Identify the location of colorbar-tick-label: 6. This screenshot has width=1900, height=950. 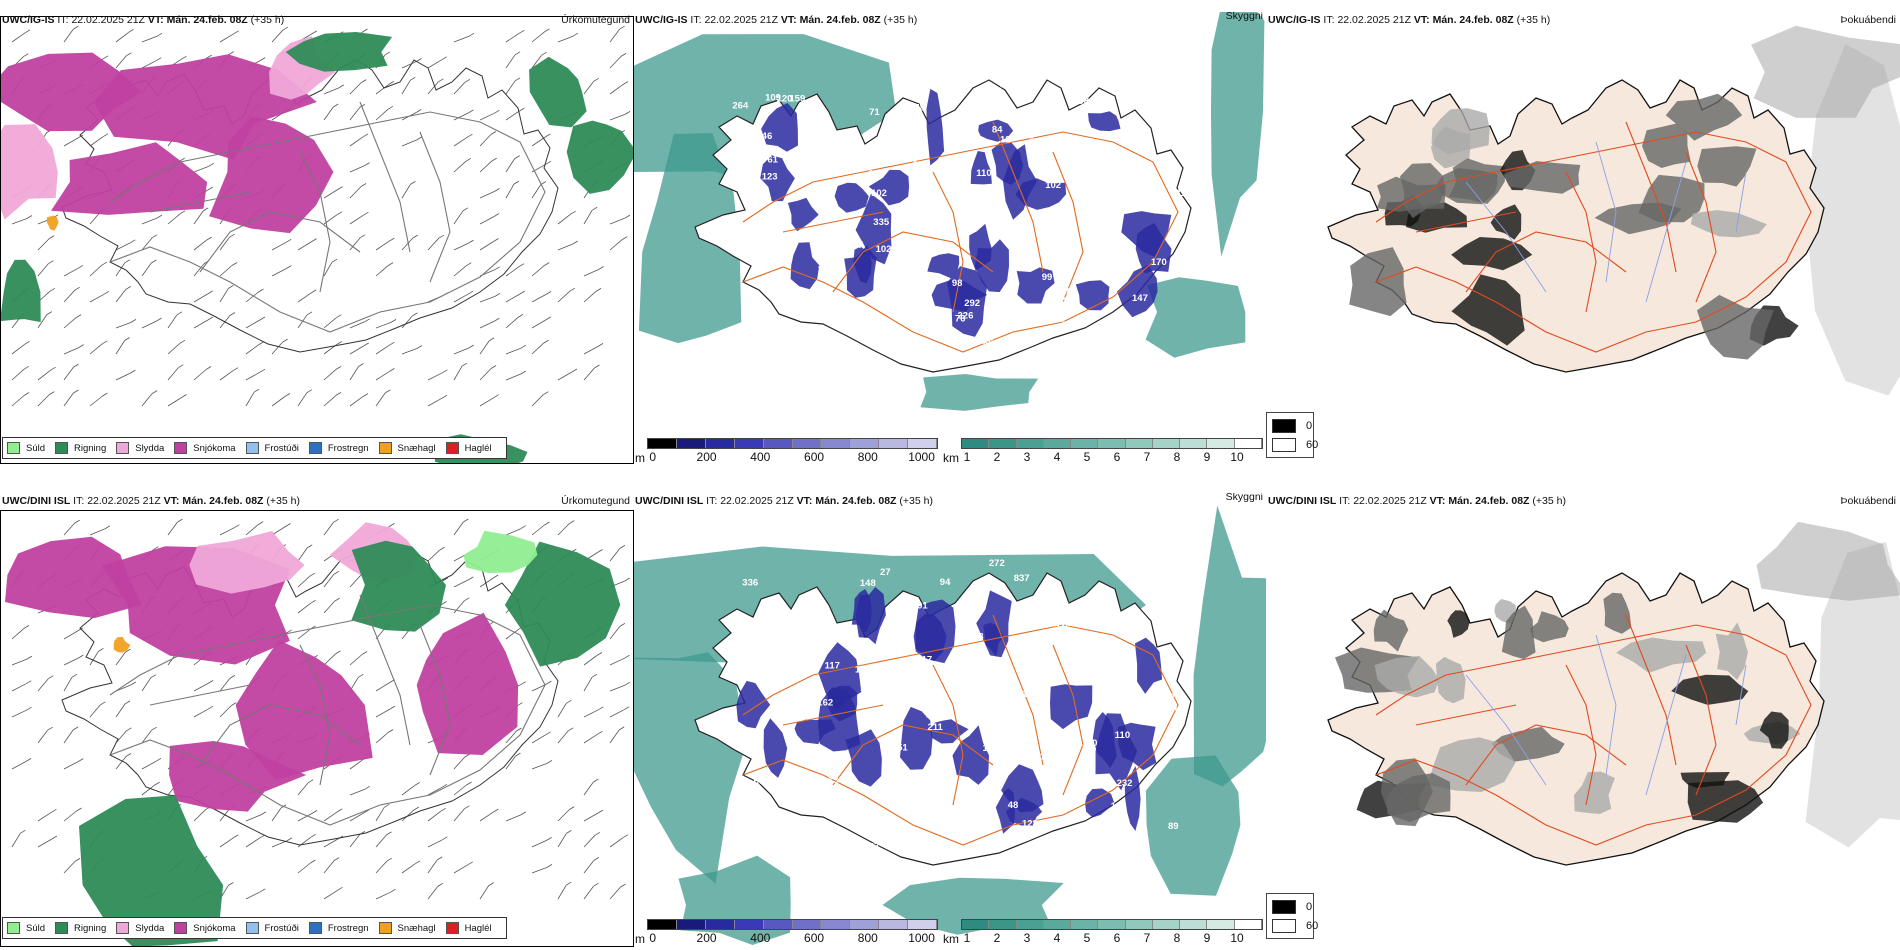
(1117, 938).